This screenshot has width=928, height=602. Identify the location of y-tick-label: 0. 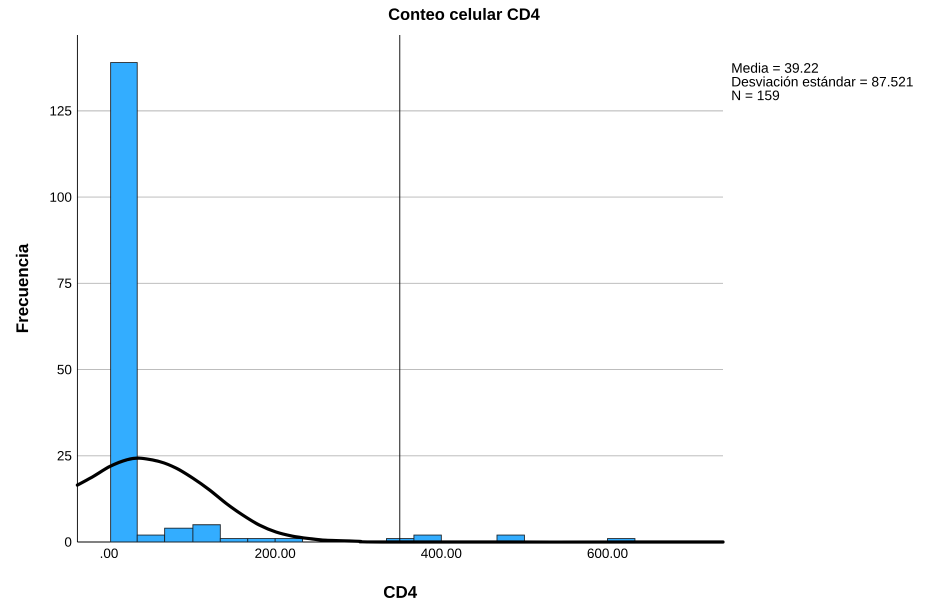
(68, 542).